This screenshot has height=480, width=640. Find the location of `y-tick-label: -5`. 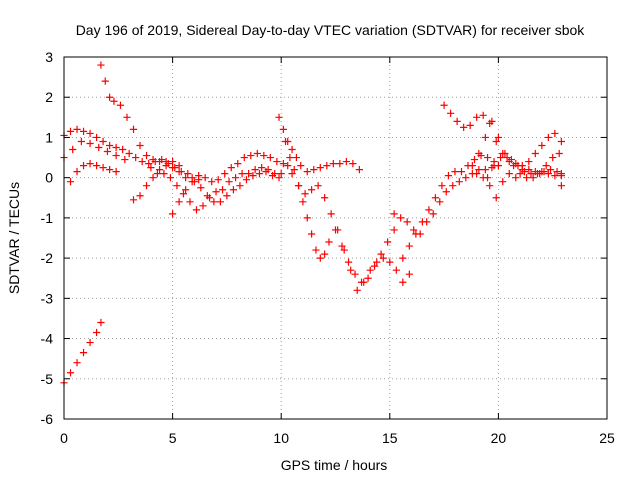

y-tick-label: -5 is located at coordinates (47, 379).